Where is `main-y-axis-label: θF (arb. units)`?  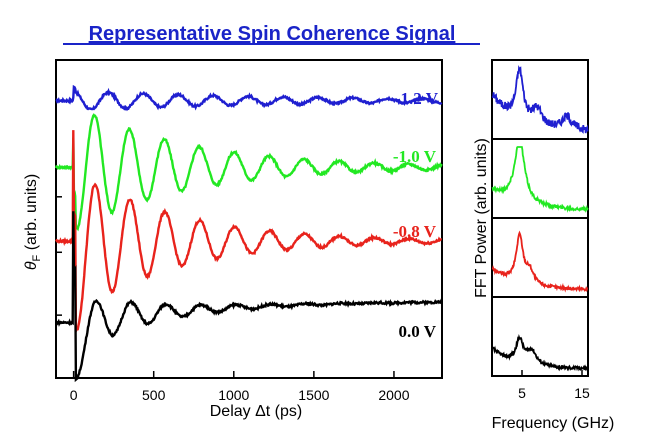 main-y-axis-label: θF (arb. units) is located at coordinates (33, 222).